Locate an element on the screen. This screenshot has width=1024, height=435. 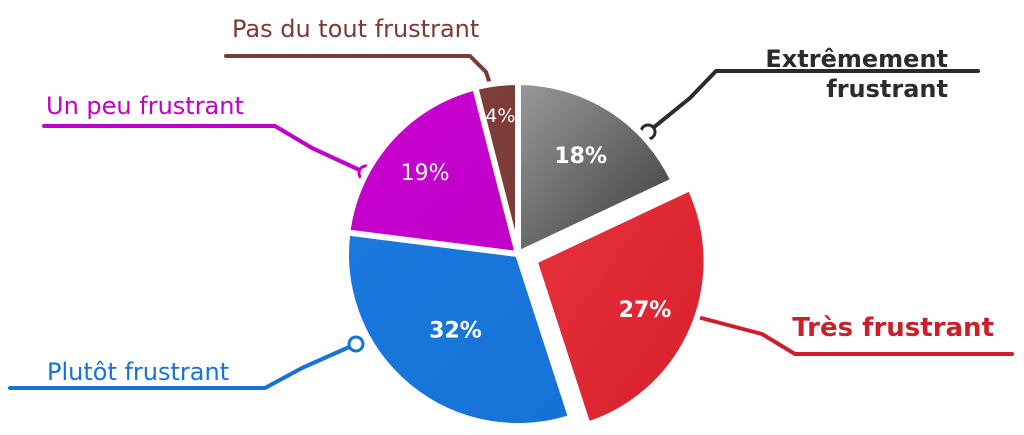
percent-label-4: 19% is located at coordinates (425, 173).